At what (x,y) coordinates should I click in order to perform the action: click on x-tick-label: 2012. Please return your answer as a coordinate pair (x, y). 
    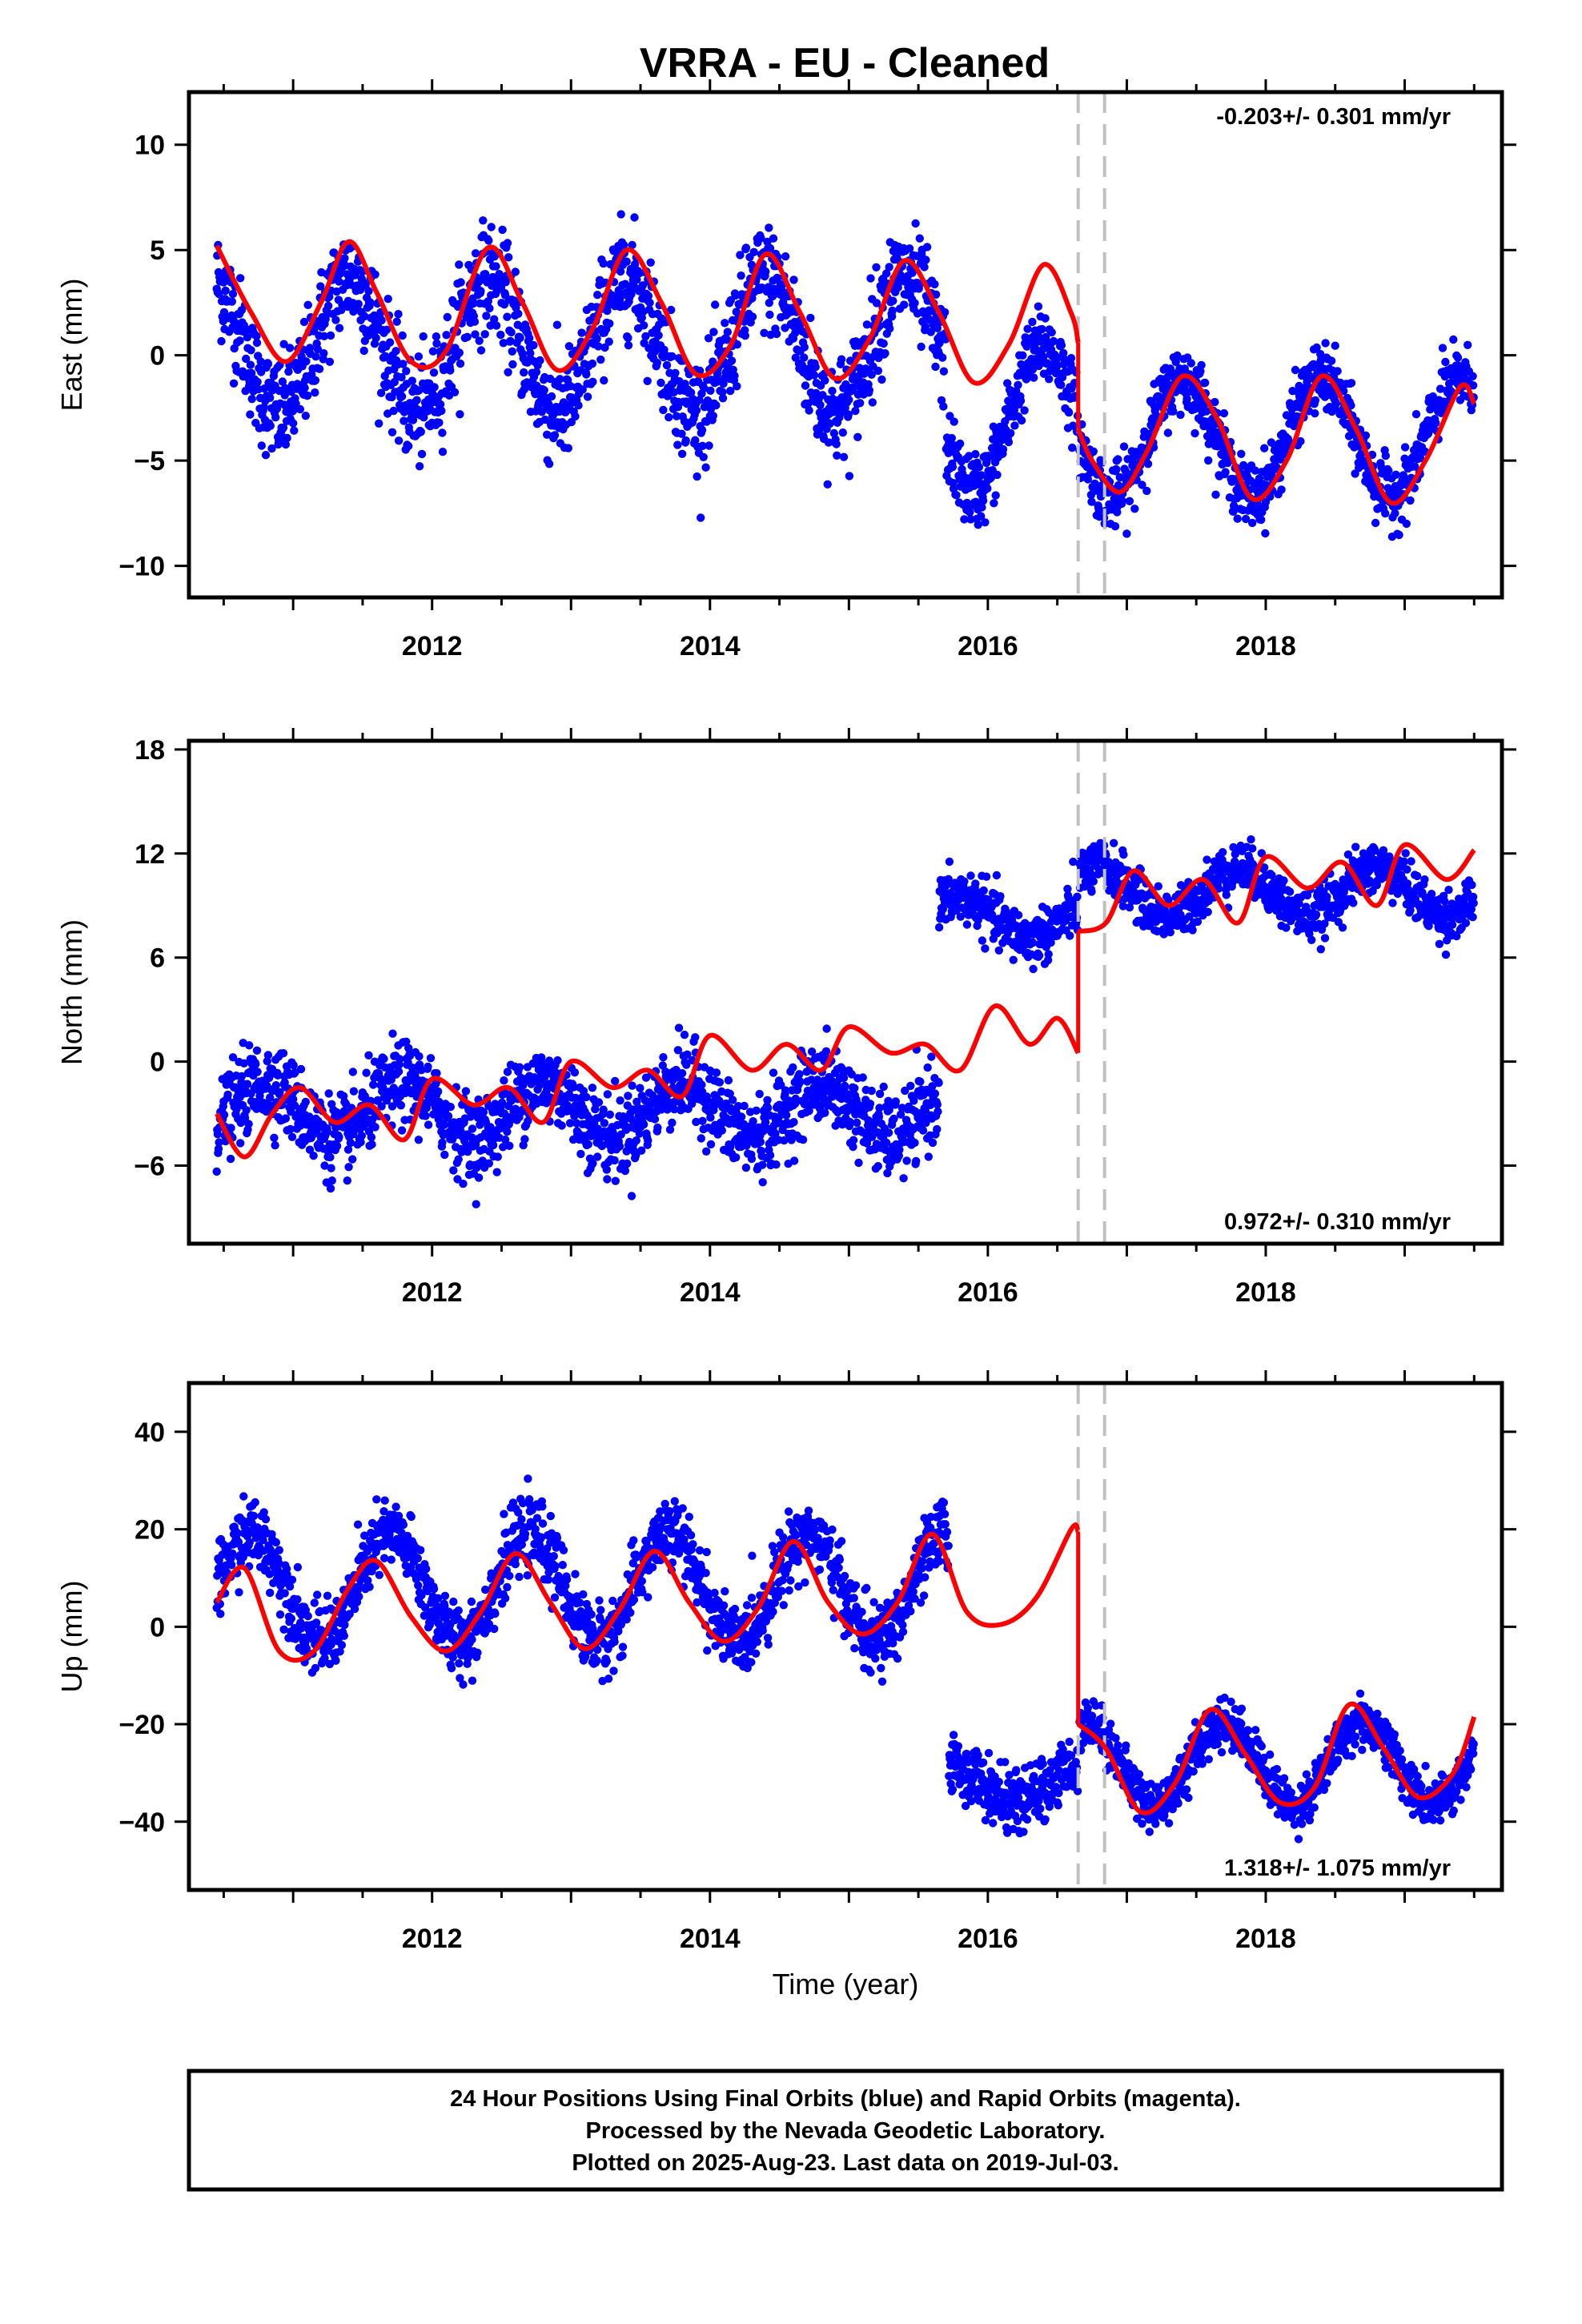
    Looking at the image, I should click on (432, 646).